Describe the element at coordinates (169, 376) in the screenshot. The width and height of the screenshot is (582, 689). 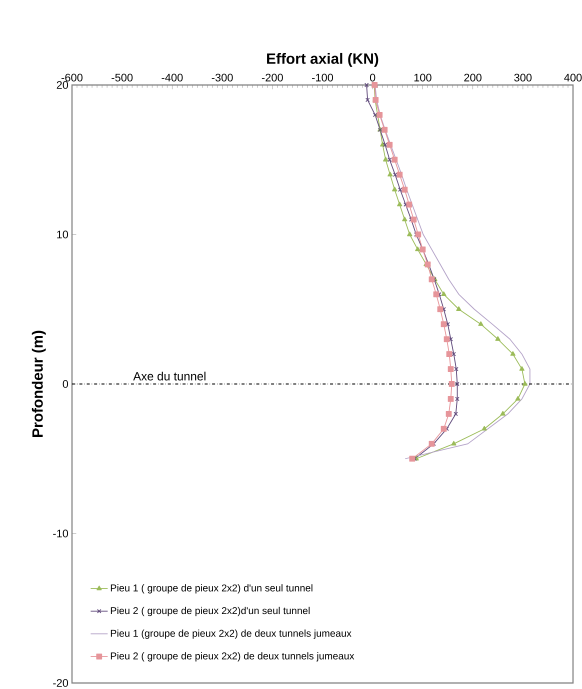
I see `ref-line-label: Axe du tunnel` at that location.